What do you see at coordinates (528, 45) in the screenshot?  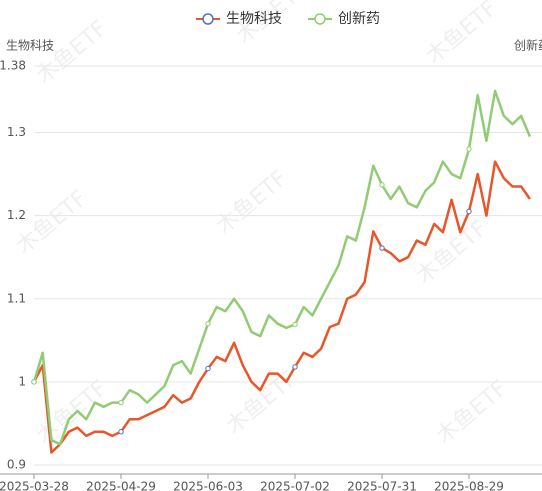 I see `y2-axis-label: 创新药` at bounding box center [528, 45].